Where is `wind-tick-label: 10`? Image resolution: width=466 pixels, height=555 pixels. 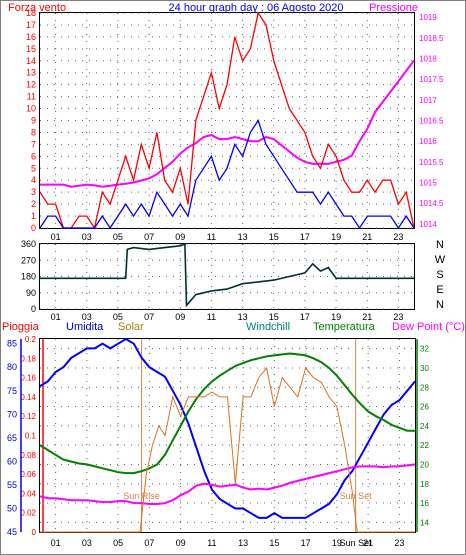
wind-tick-label: 10 is located at coordinates (31, 109).